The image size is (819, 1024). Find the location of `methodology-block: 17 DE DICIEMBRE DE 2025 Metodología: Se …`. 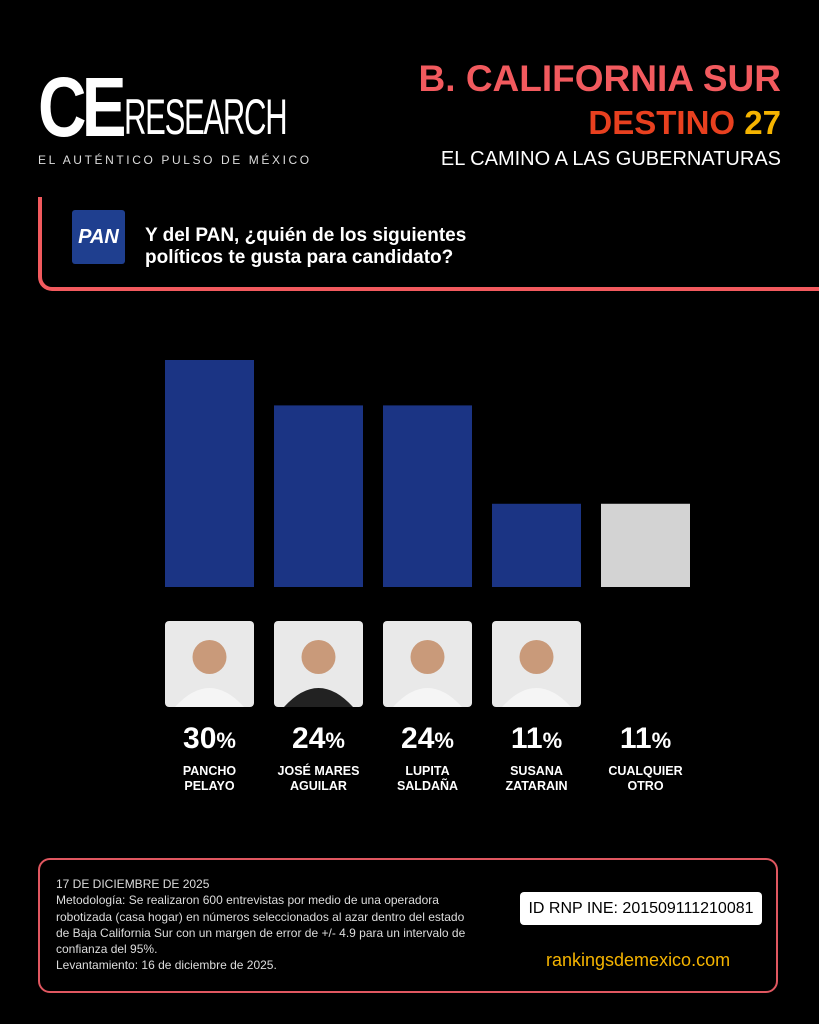

methodology-block: 17 DE DICIEMBRE DE 2025 Metodología: Se … is located at coordinates (266, 925).